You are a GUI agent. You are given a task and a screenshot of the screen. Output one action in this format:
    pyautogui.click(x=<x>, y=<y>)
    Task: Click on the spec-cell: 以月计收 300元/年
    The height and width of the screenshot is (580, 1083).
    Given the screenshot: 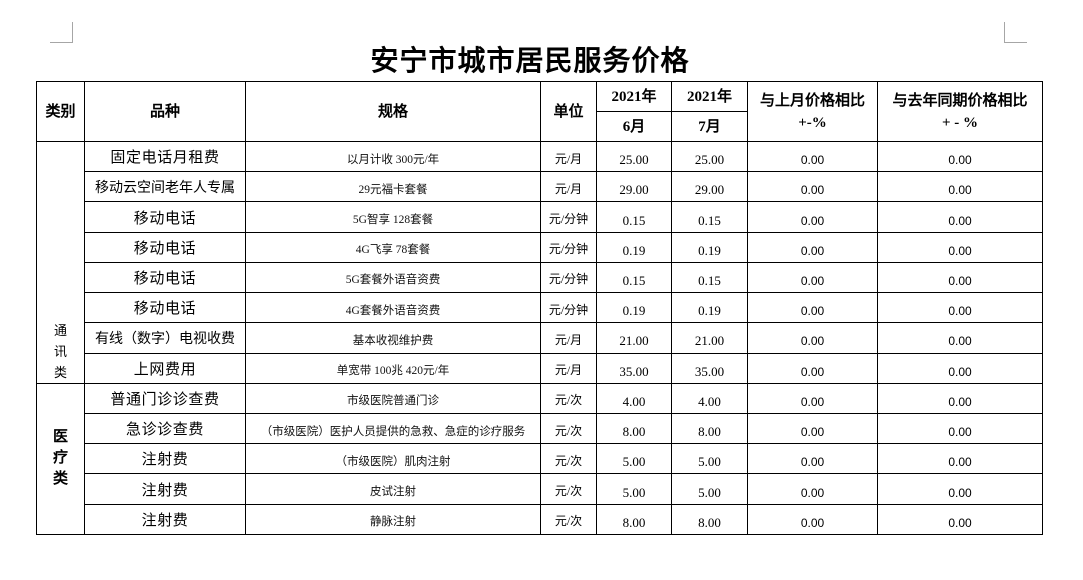 What is the action you would take?
    pyautogui.click(x=393, y=156)
    